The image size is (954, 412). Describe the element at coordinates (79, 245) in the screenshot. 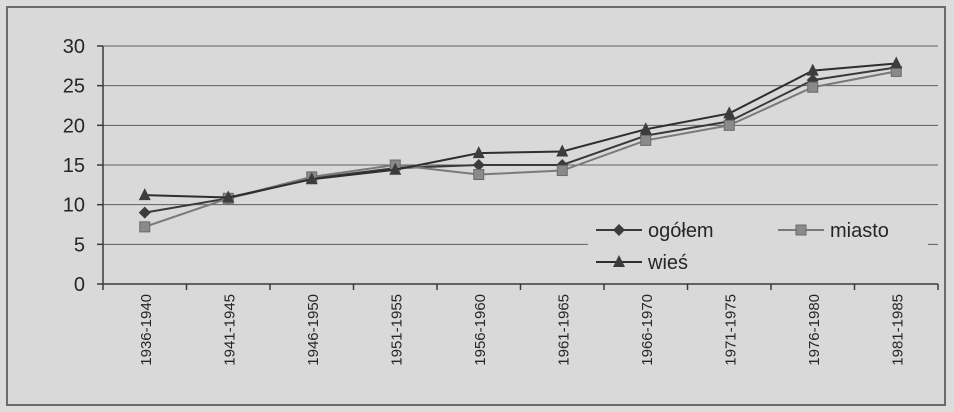

I see `y-tick-label: 5` at that location.